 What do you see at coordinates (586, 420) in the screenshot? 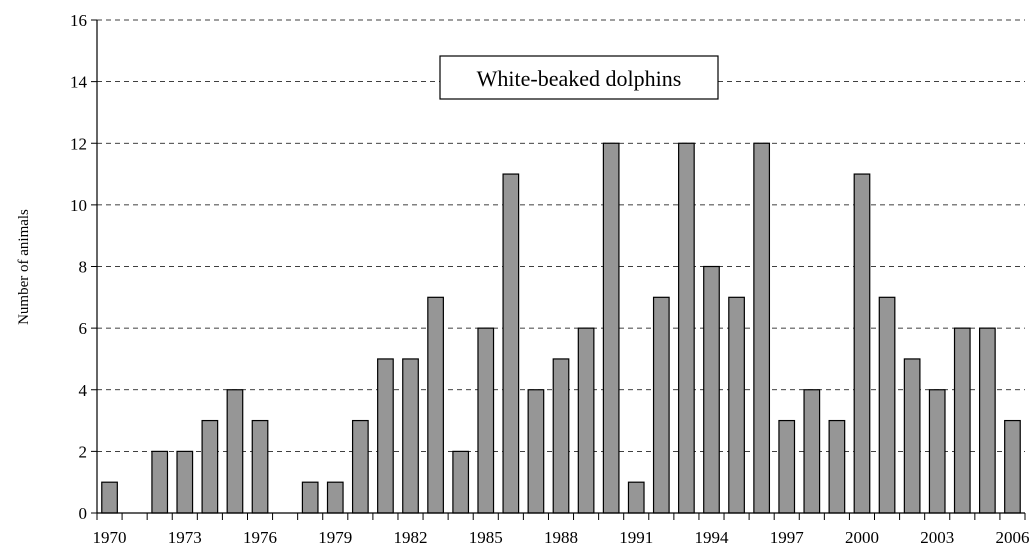
I see `bar-1989` at bounding box center [586, 420].